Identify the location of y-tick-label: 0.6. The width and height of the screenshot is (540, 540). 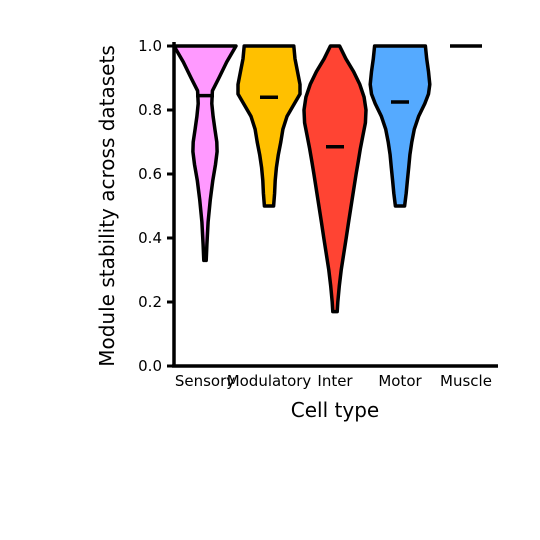
(150, 174).